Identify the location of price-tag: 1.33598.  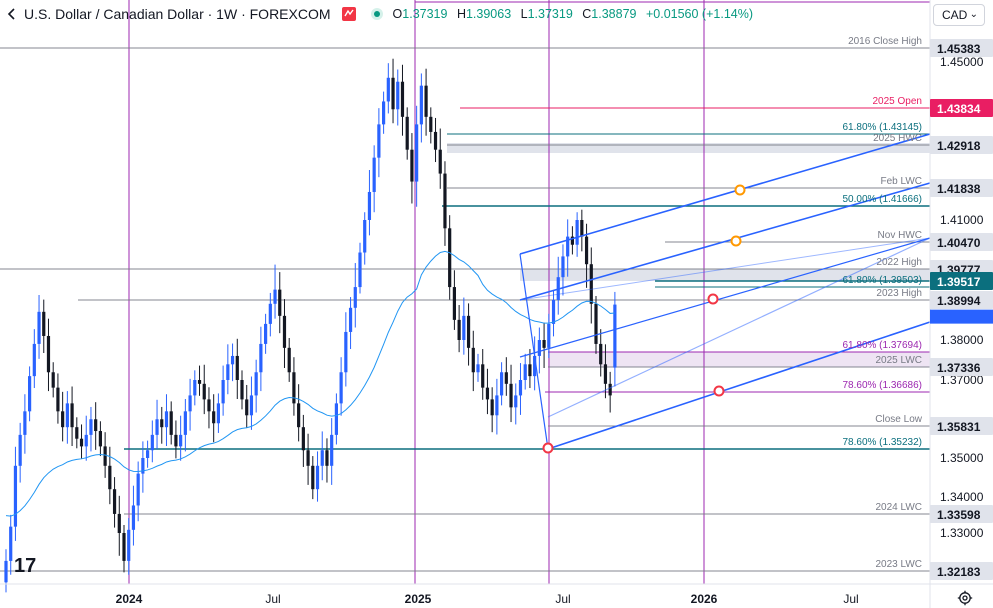
(961, 514).